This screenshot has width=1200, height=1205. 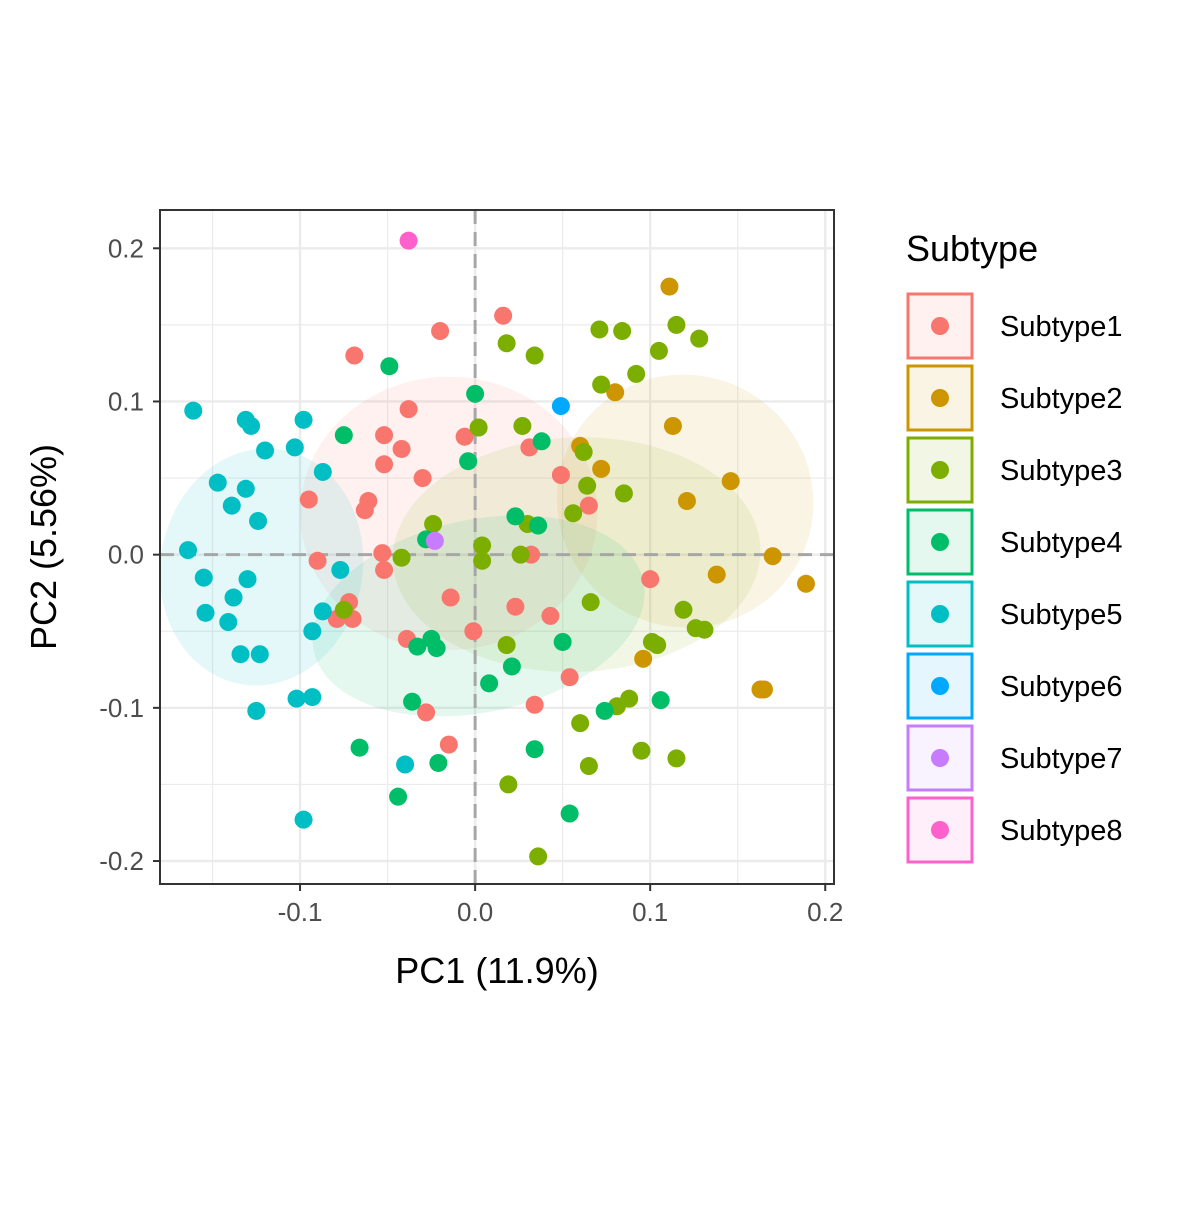 I want to click on x-tick-label: 0.2, so click(x=825, y=912).